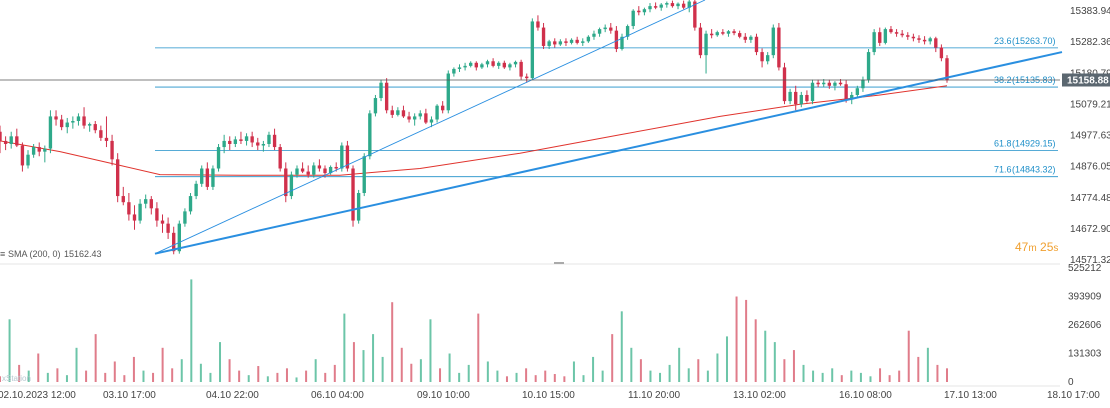  What do you see at coordinates (1003, 41) in the screenshot?
I see `fib-ratio-0: 23.6` at bounding box center [1003, 41].